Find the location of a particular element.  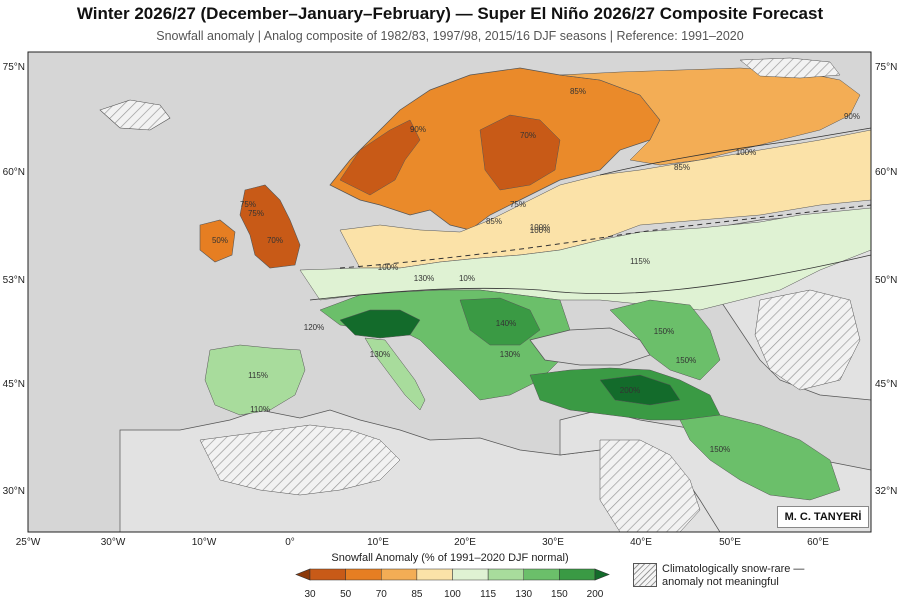

lat-label-right: 32°N is located at coordinates (886, 491).